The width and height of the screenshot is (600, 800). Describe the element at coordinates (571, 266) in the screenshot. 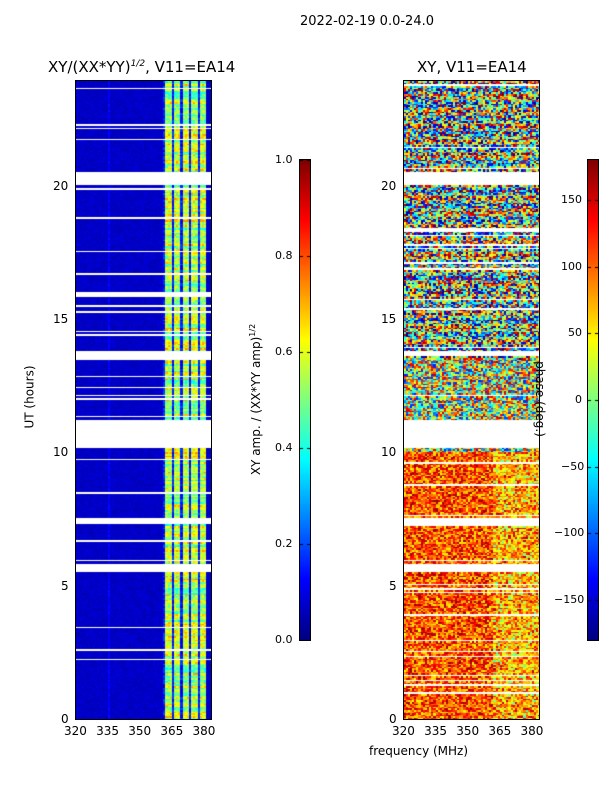

I see `colorbar-tick-label: 100` at that location.